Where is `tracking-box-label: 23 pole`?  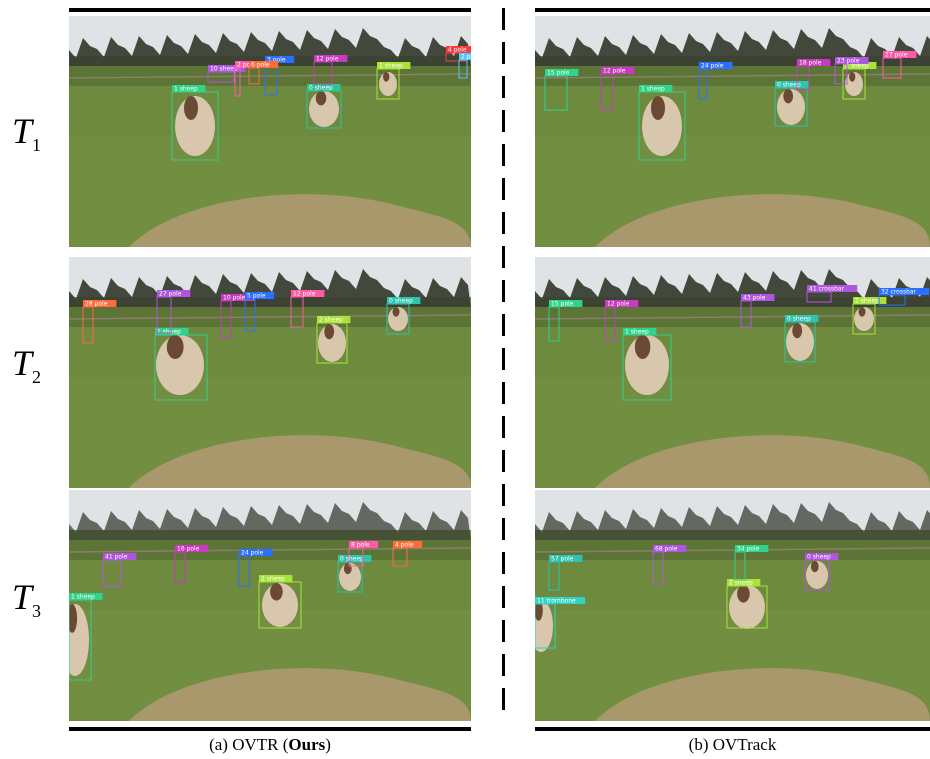 tracking-box-label: 23 pole is located at coordinates (848, 61).